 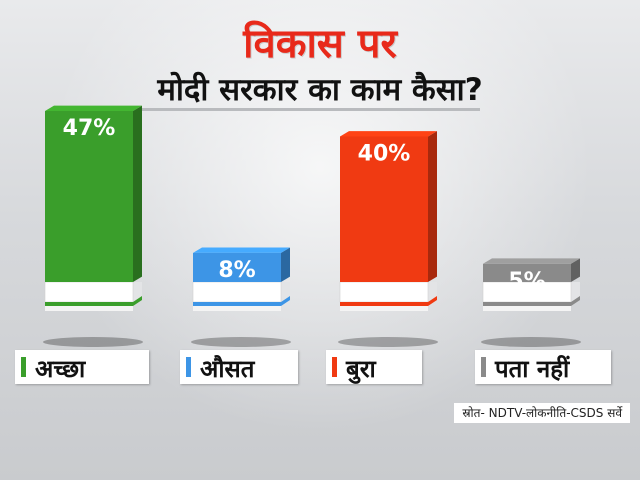 I want to click on chart-title: विकास पर, so click(x=320, y=44).